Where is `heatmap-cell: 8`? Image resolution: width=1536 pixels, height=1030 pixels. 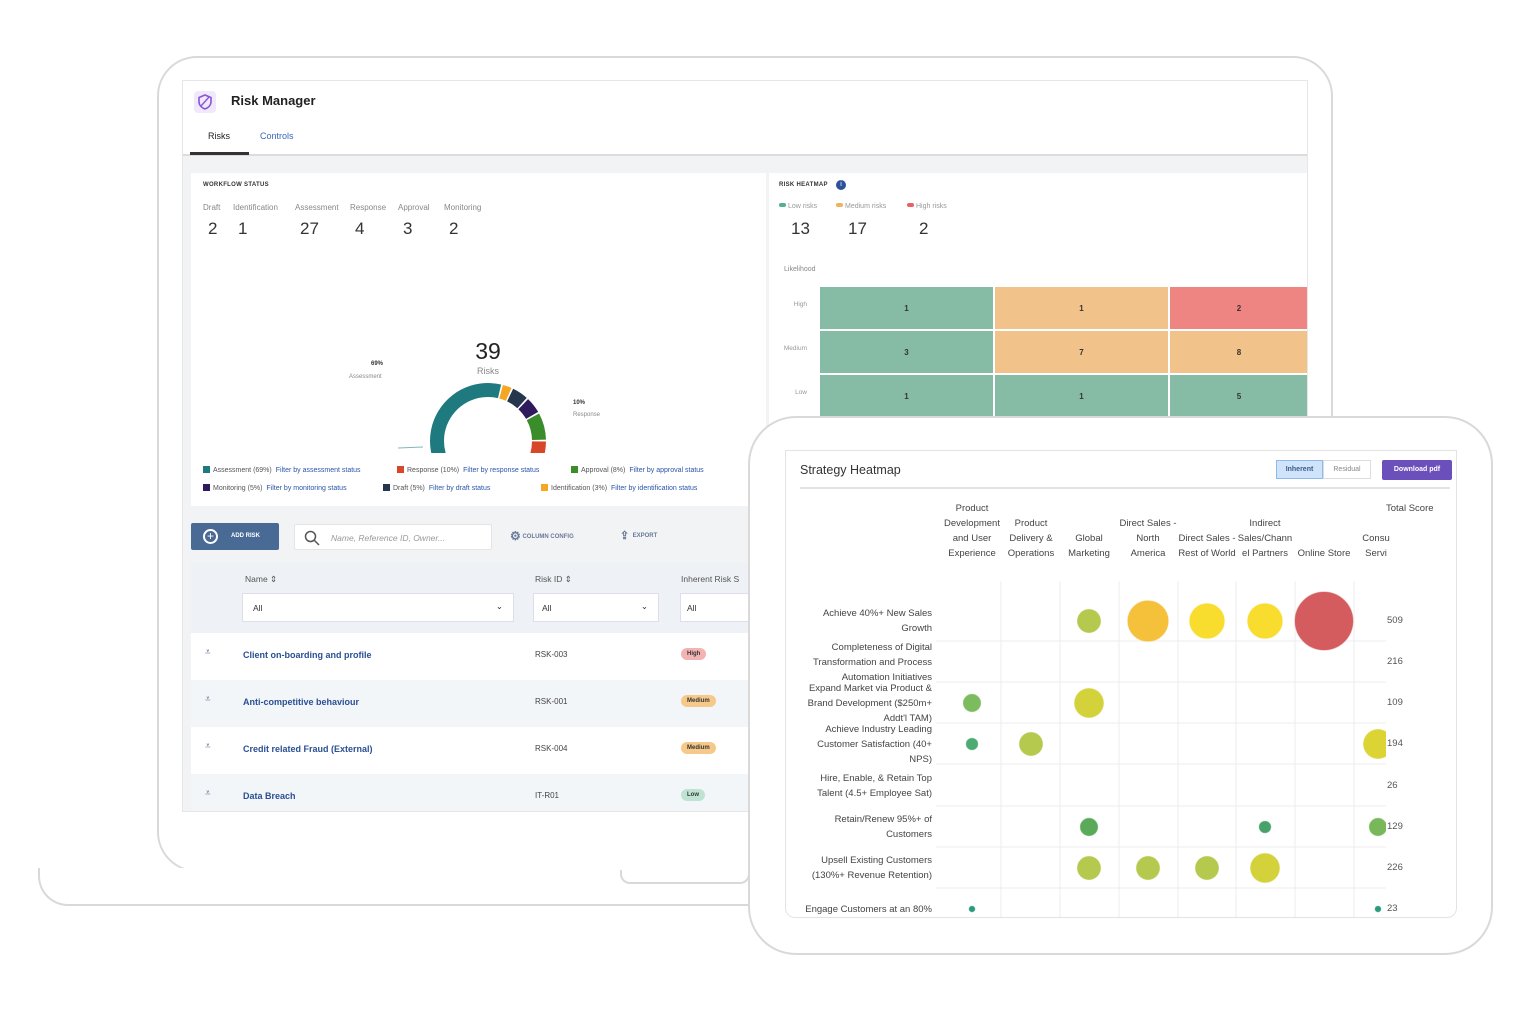 heatmap-cell: 8 is located at coordinates (1238, 352).